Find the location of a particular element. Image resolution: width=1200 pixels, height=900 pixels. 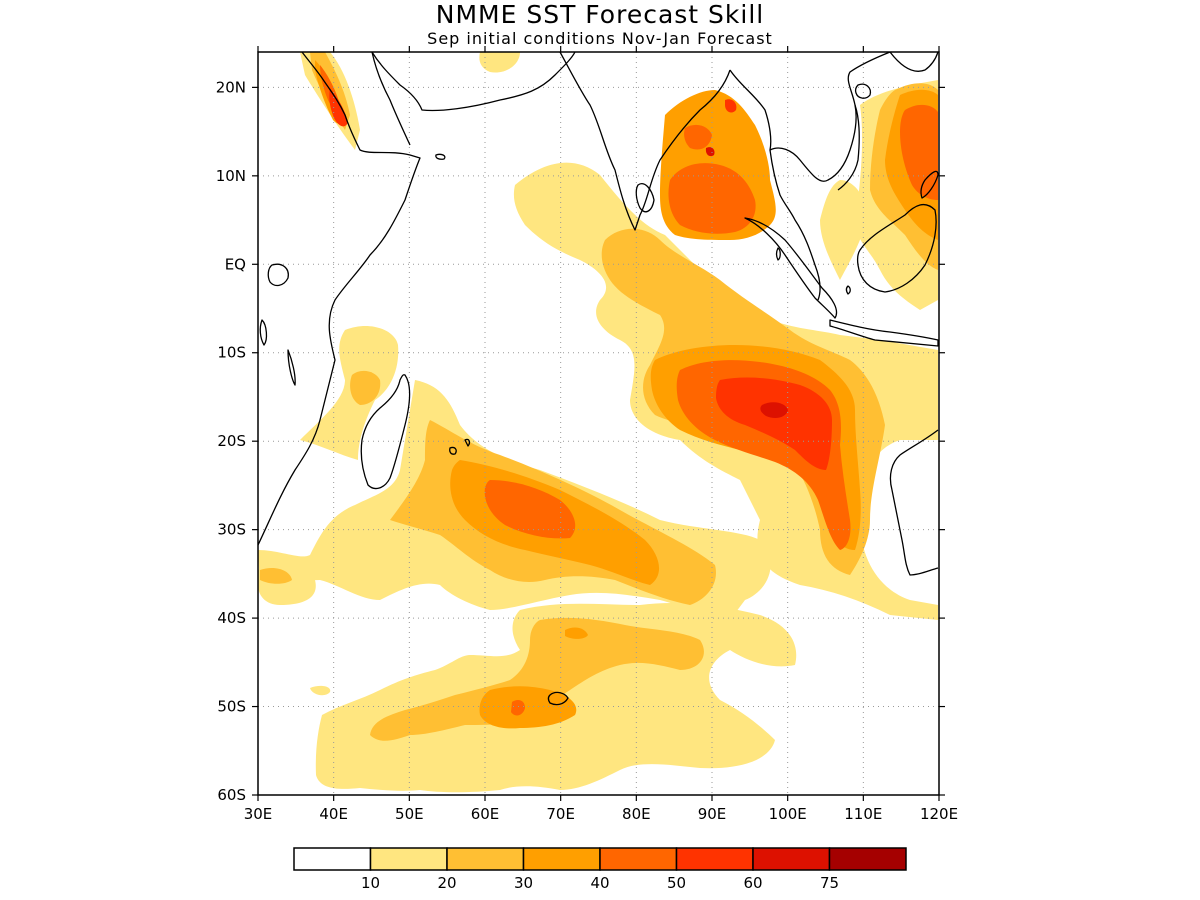

coastline-myanmar-malay is located at coordinates (775, 185).